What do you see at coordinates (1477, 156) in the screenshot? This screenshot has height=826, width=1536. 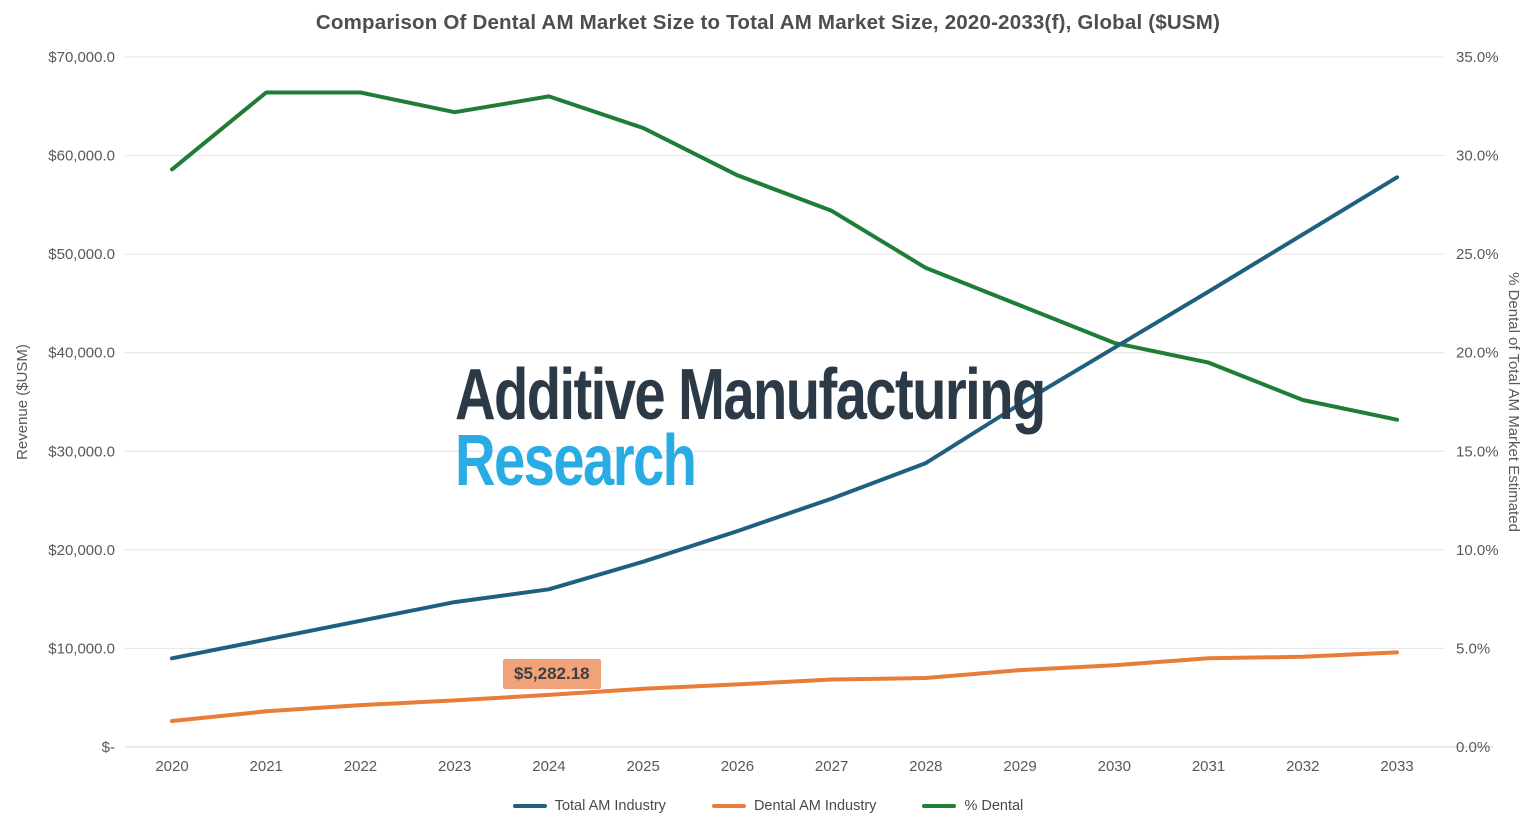 I see `y-axis-right-tick-label: 30.0%` at bounding box center [1477, 156].